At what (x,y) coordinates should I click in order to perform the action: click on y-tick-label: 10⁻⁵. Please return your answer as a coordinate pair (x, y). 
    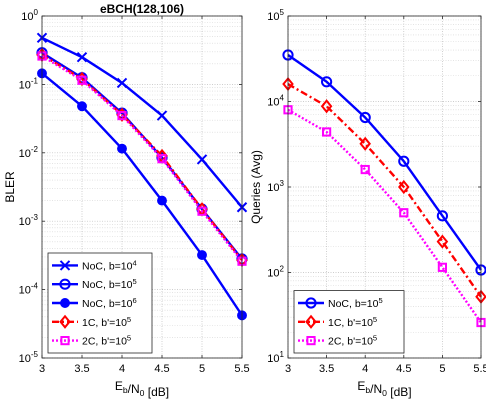
    Looking at the image, I should click on (29, 357).